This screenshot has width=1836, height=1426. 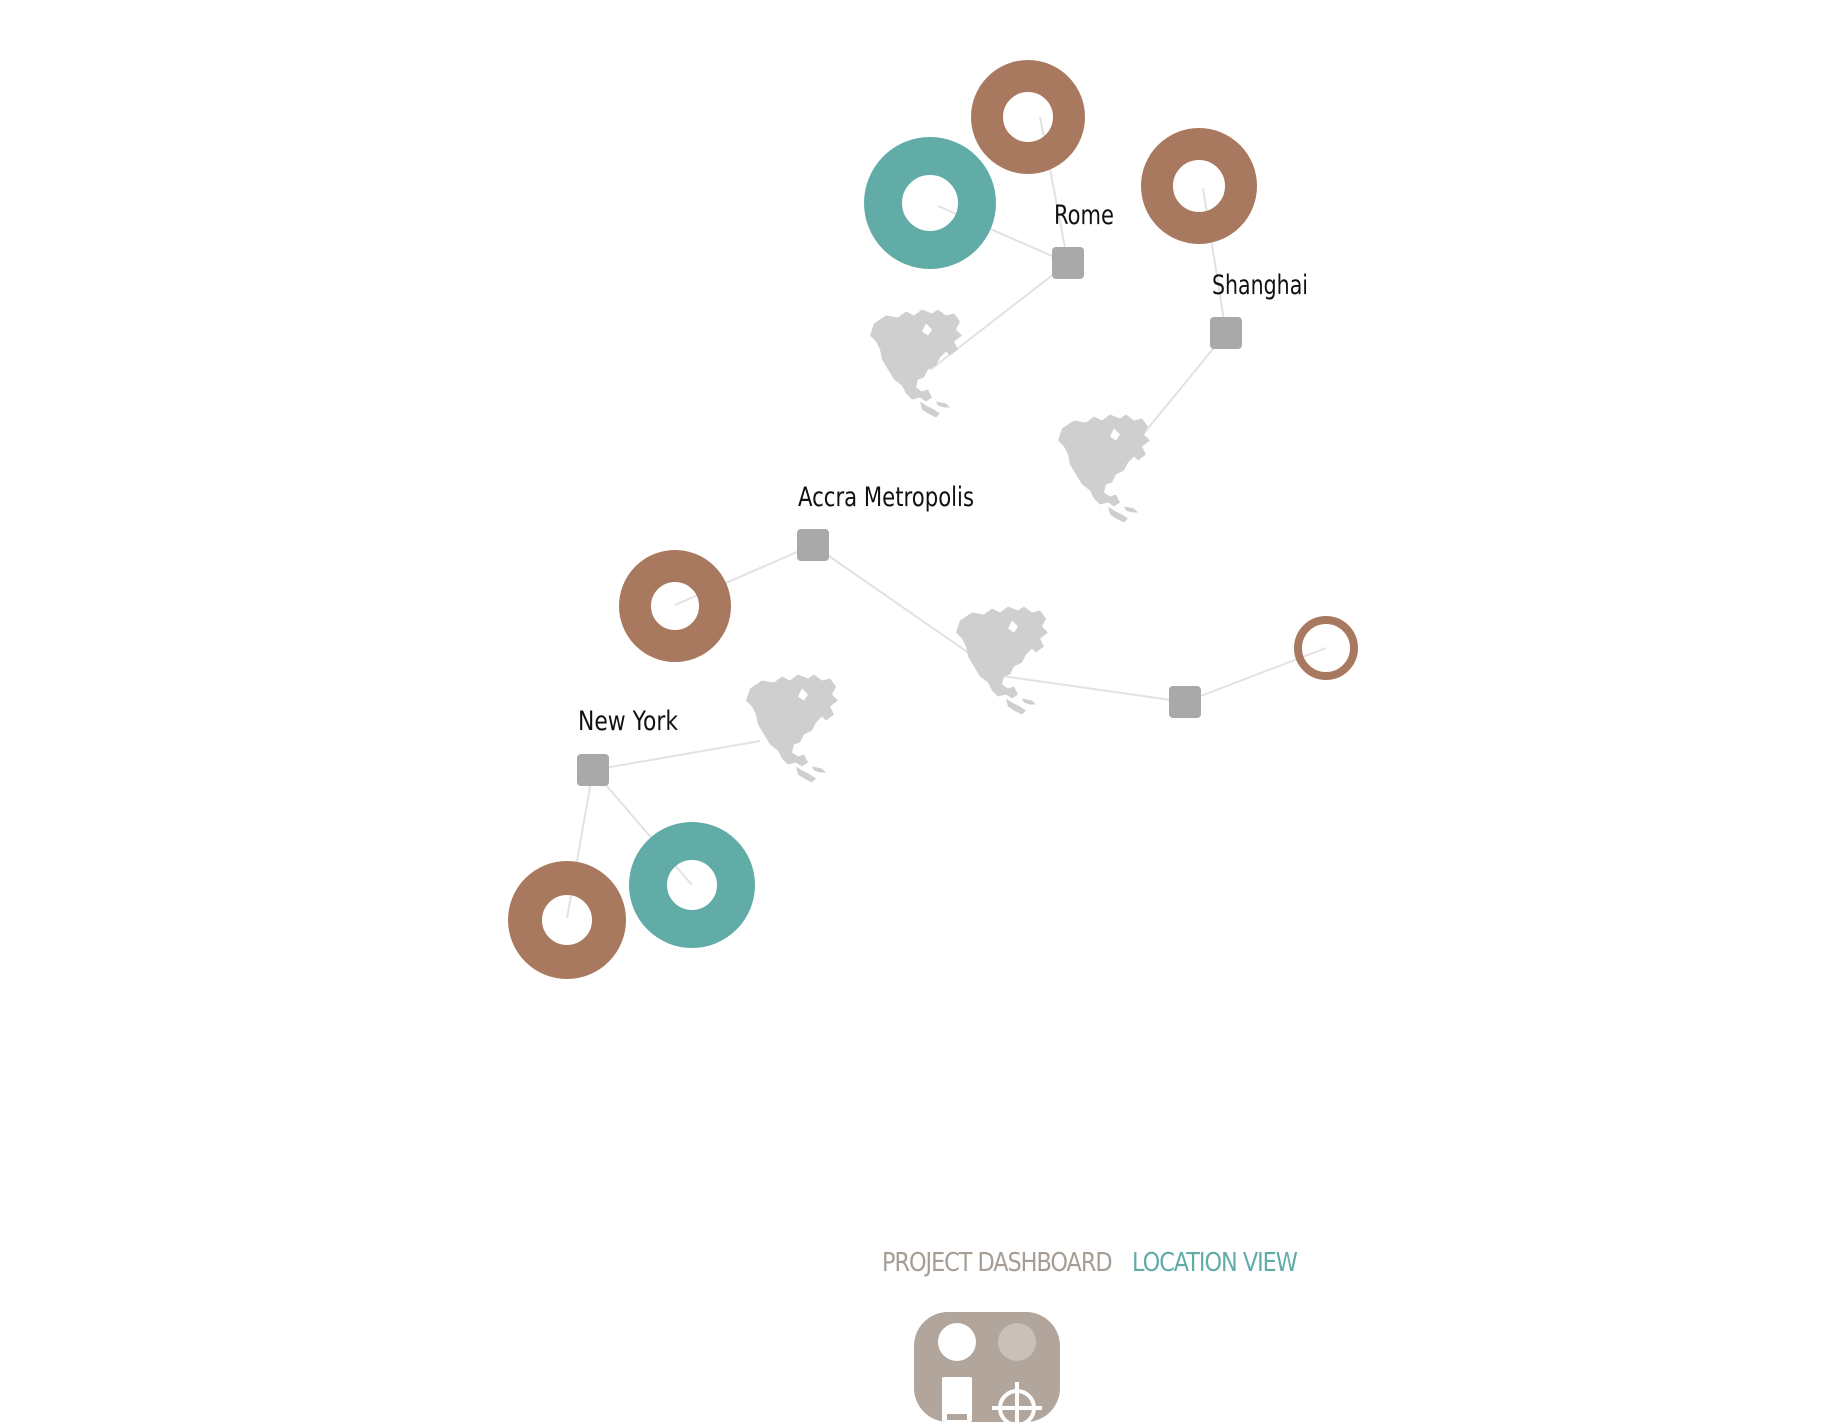 What do you see at coordinates (886, 497) in the screenshot?
I see `location-label: Accra Metropolis` at bounding box center [886, 497].